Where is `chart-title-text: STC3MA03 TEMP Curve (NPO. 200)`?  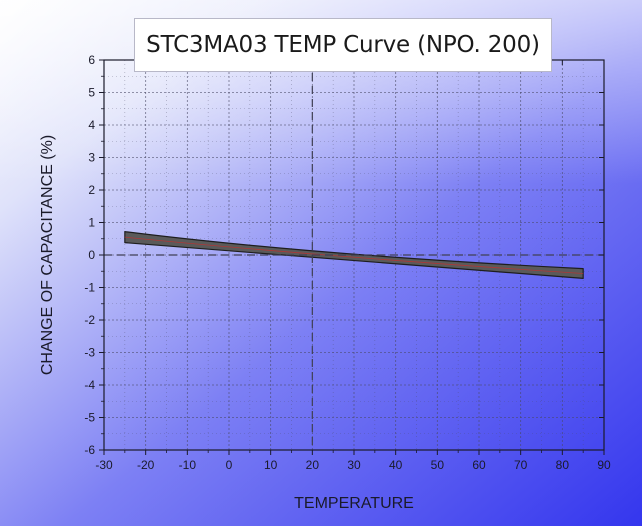 chart-title-text: STC3MA03 TEMP Curve (NPO. 200) is located at coordinates (343, 45).